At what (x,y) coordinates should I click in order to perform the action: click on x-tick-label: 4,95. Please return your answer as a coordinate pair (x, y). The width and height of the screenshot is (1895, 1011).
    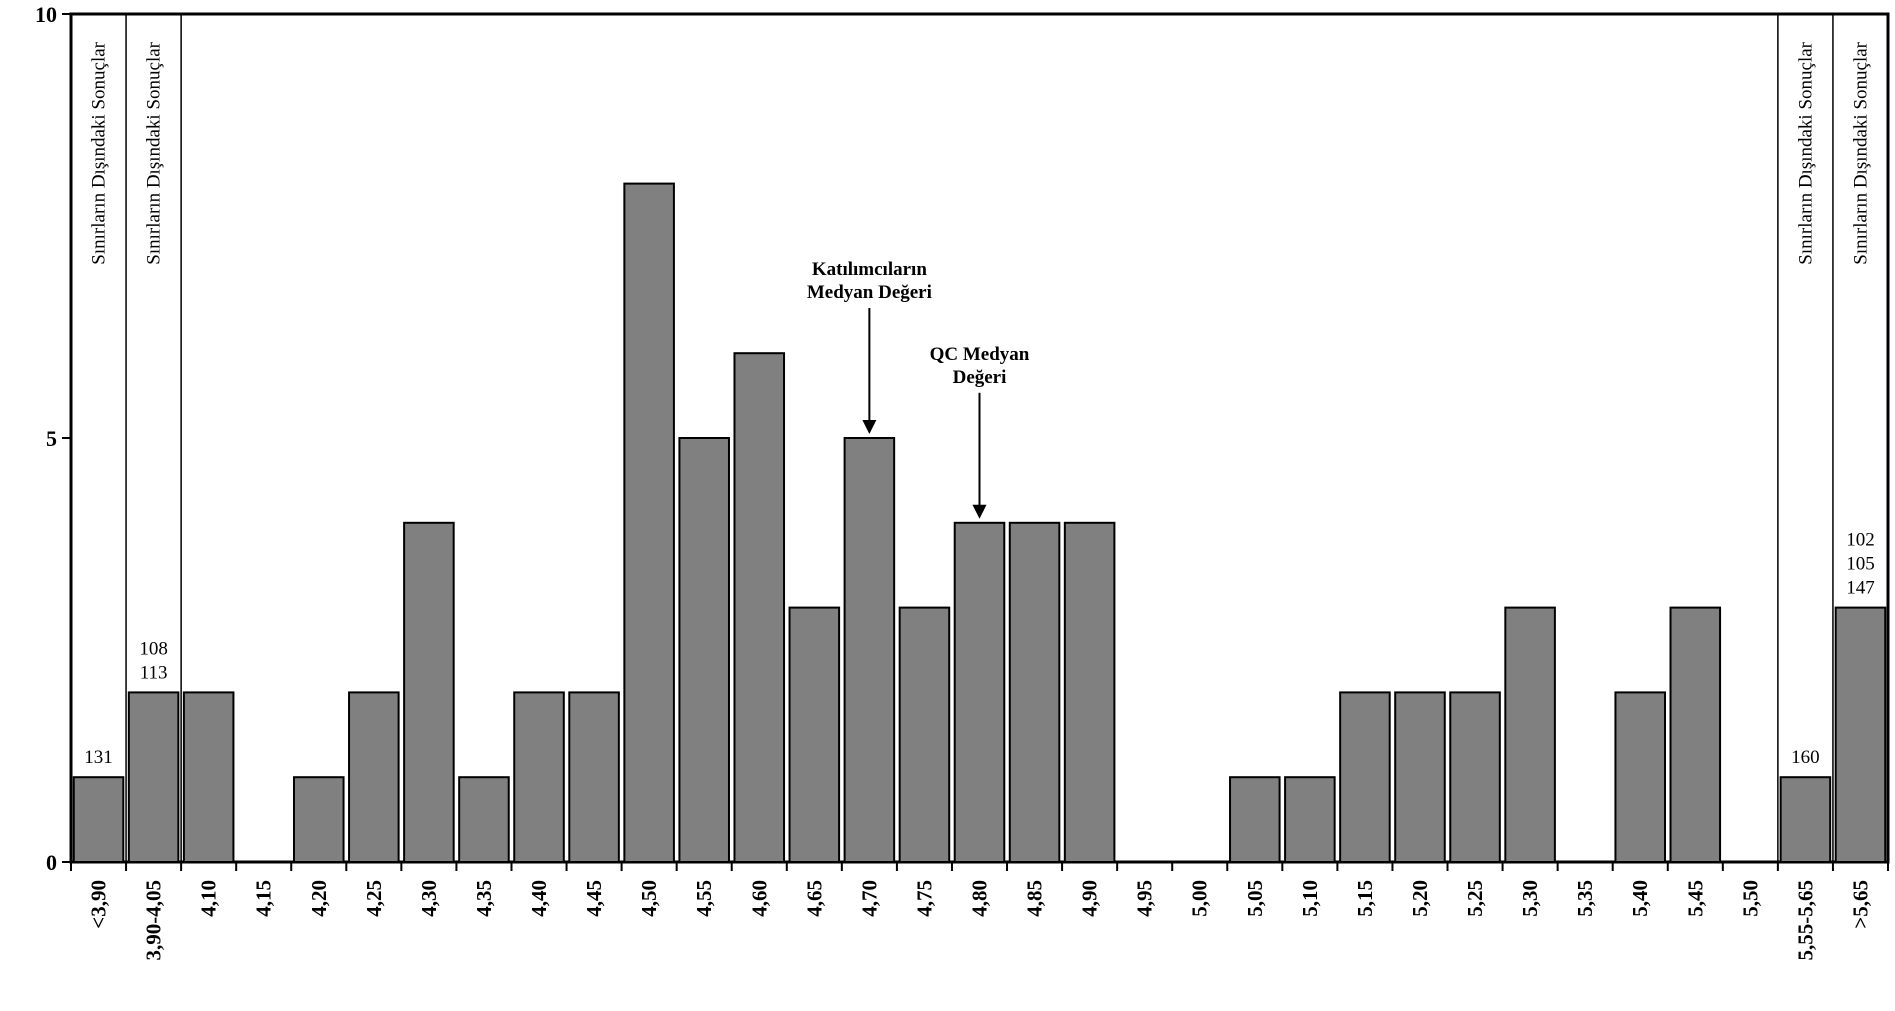
    Looking at the image, I should click on (1145, 898).